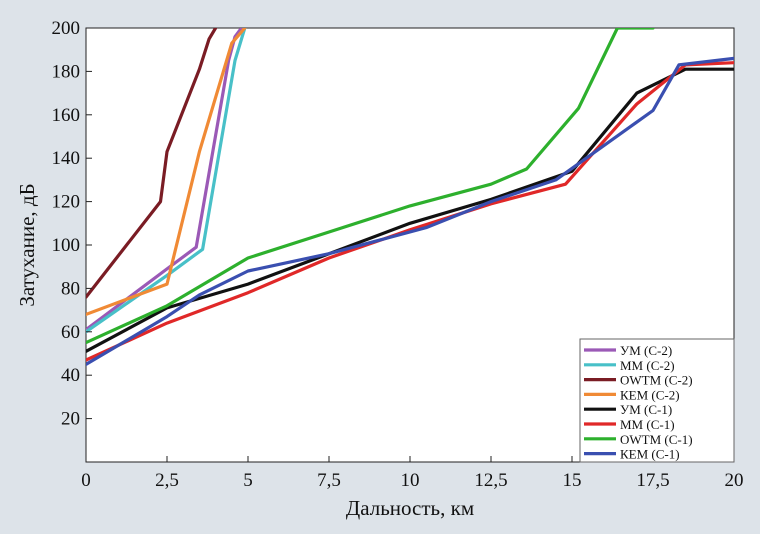 The width and height of the screenshot is (760, 534). Describe the element at coordinates (656, 380) in the screenshot. I see `legend-label: OWTM (С-2)` at that location.